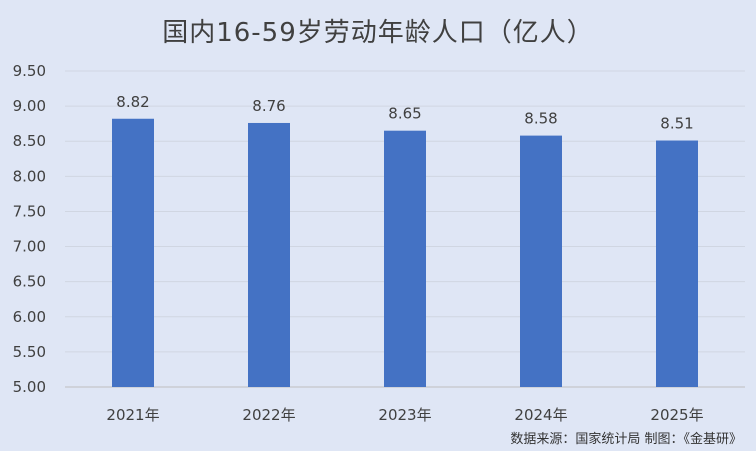 This screenshot has height=451, width=756. Describe the element at coordinates (676, 415) in the screenshot. I see `x-tick-label: 2025年` at that location.